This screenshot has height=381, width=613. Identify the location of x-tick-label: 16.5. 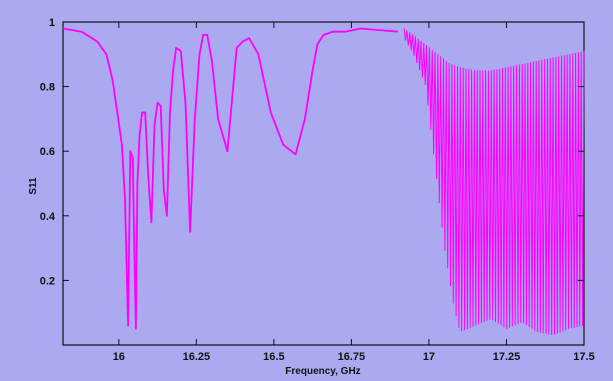
(273, 357).